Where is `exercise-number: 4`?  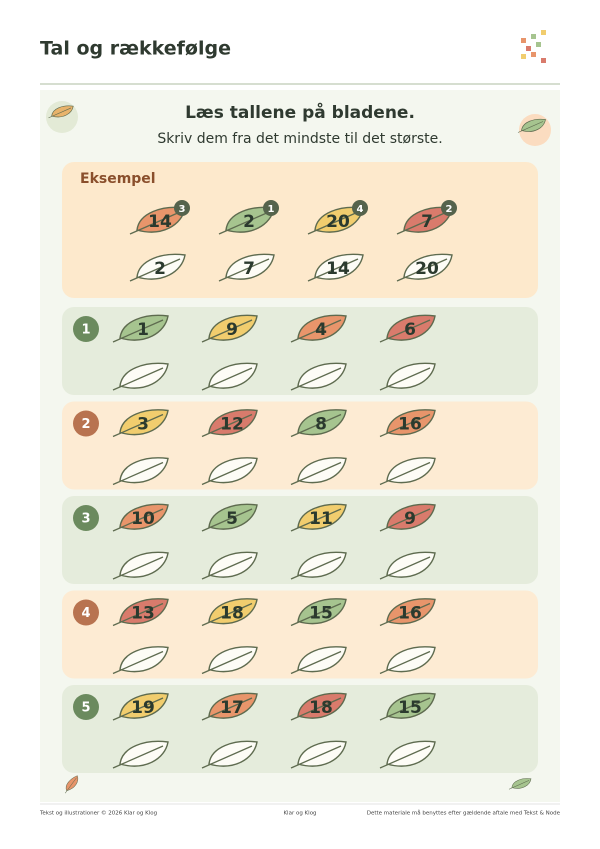 exercise-number: 4 is located at coordinates (85, 613).